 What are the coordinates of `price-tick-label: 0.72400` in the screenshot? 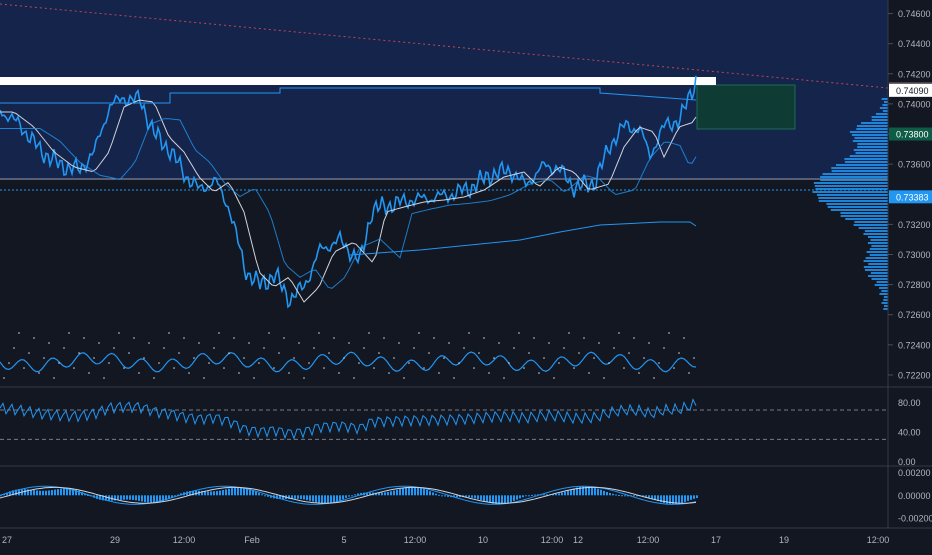 It's located at (914, 345).